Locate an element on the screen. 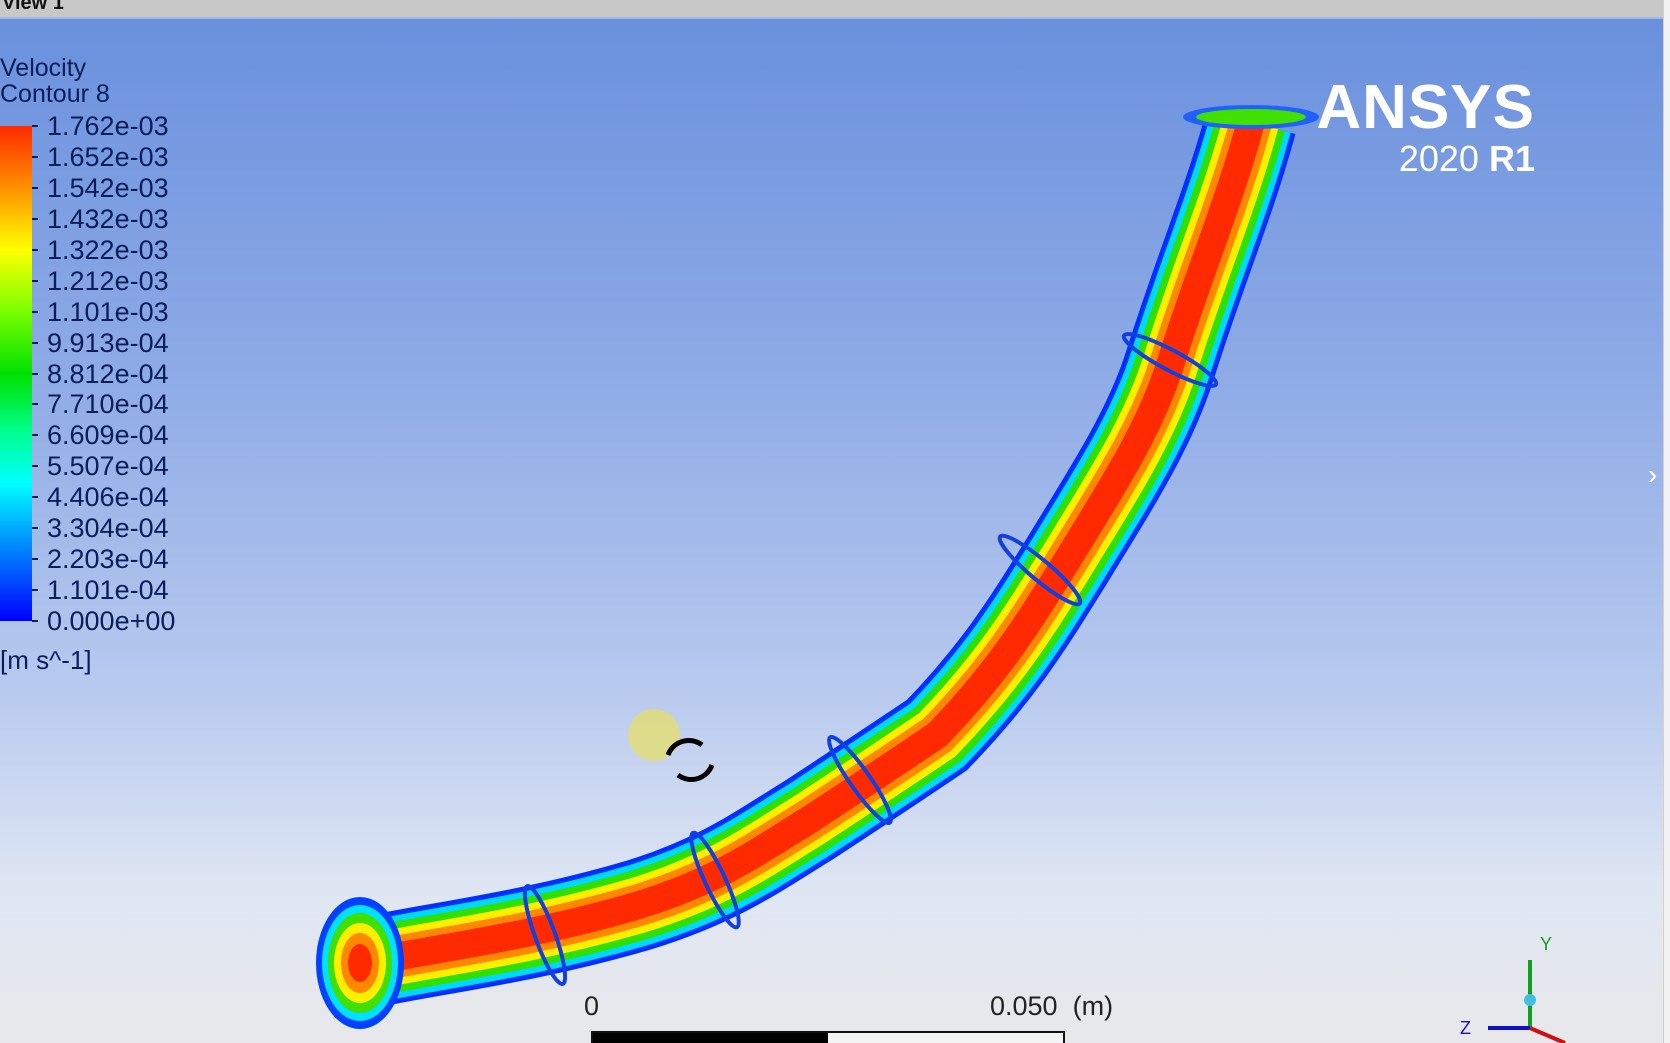 This screenshot has height=1043, width=1670. ansys-logo: ANSYS 2020 R1 is located at coordinates (1425, 128).